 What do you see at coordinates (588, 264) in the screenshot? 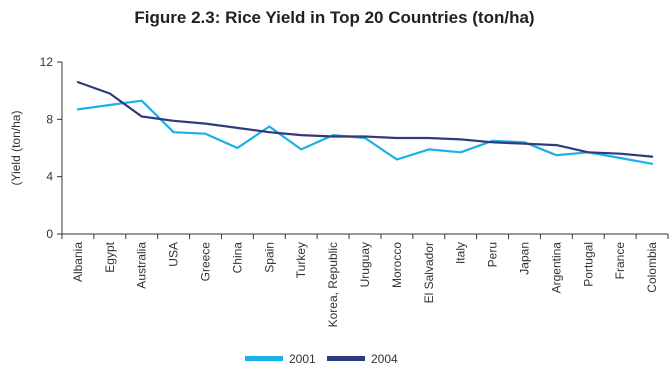
I see `x-tick-label: Portugal` at bounding box center [588, 264].